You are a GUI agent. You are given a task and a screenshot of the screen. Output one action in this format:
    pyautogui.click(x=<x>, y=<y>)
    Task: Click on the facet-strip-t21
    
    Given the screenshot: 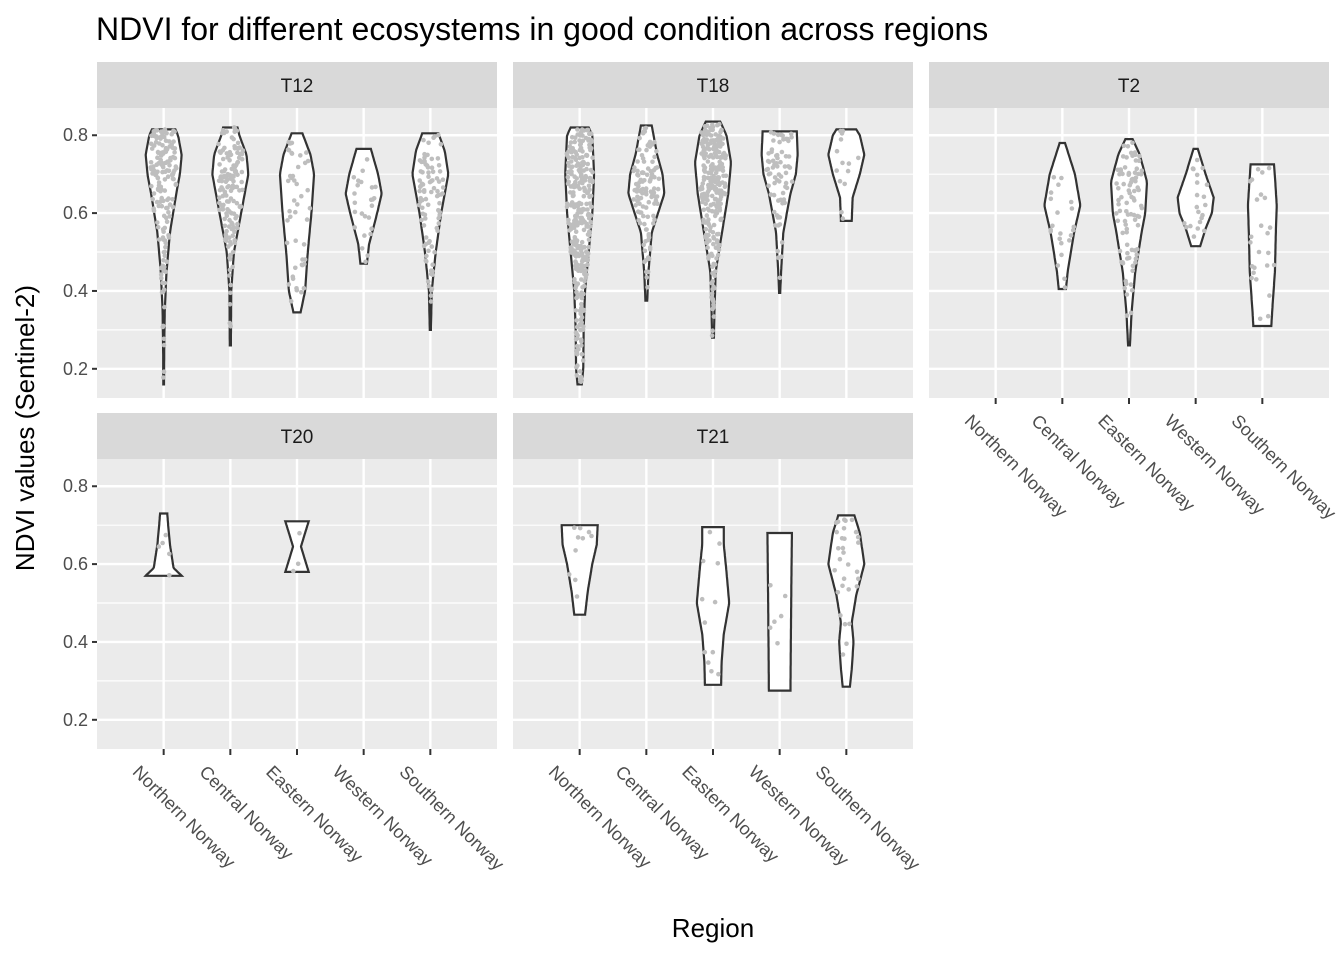 What is the action you would take?
    pyautogui.click(x=713, y=436)
    